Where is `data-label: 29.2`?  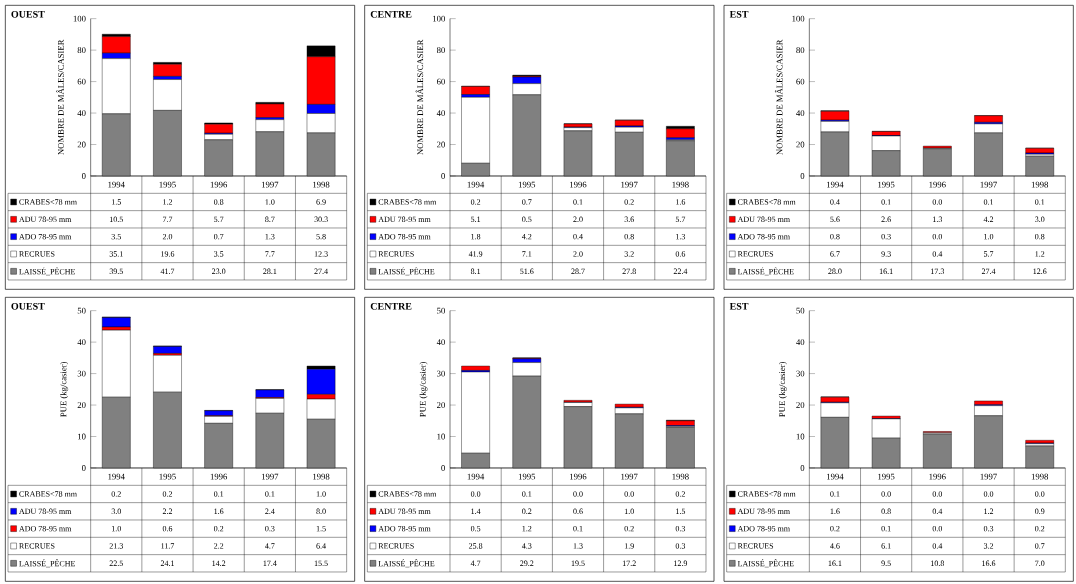
data-label: 29.2 is located at coordinates (527, 563).